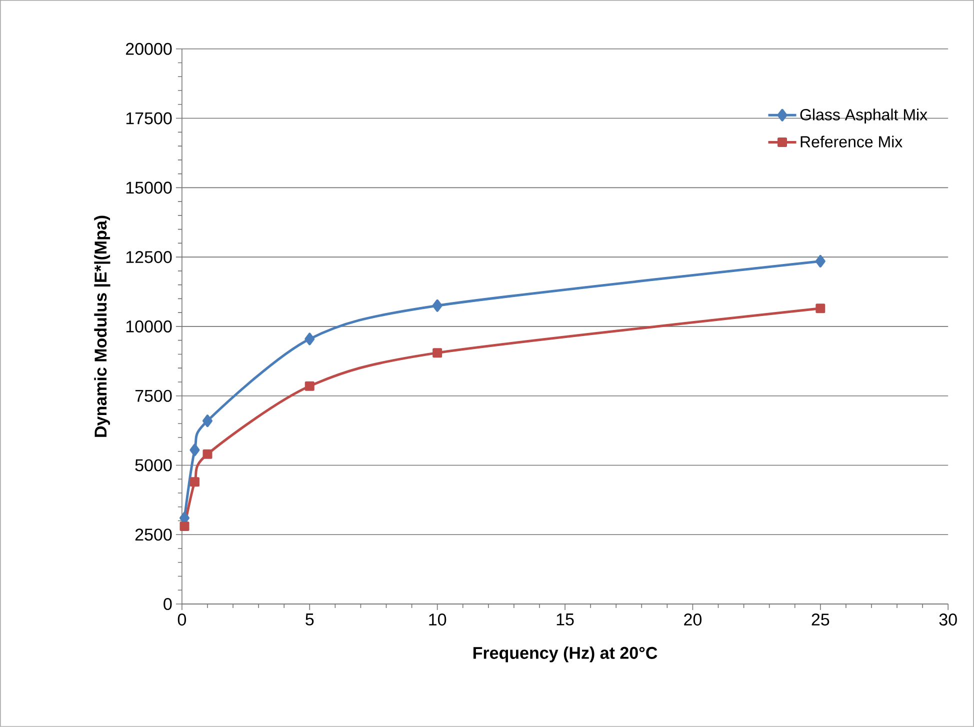  What do you see at coordinates (565, 620) in the screenshot?
I see `x-tick-label: 15` at bounding box center [565, 620].